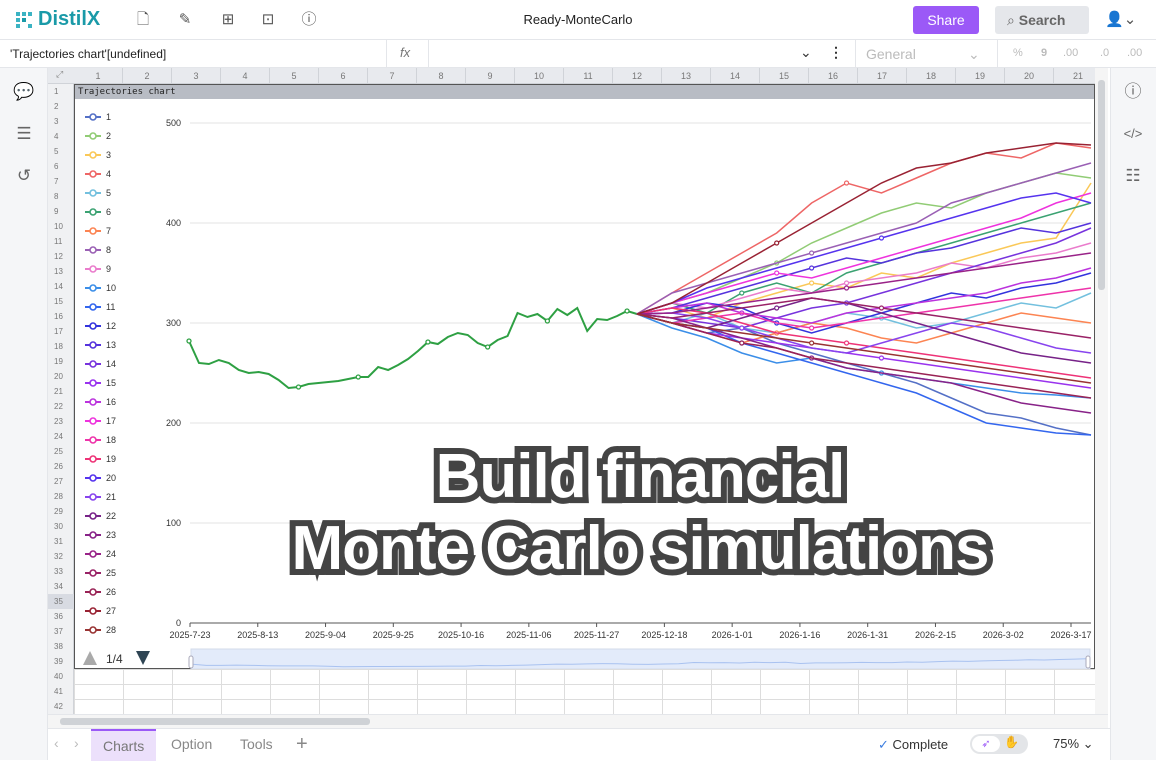 This screenshot has width=1156, height=761. Describe the element at coordinates (58, 451) in the screenshot. I see `row-header: 25` at that location.